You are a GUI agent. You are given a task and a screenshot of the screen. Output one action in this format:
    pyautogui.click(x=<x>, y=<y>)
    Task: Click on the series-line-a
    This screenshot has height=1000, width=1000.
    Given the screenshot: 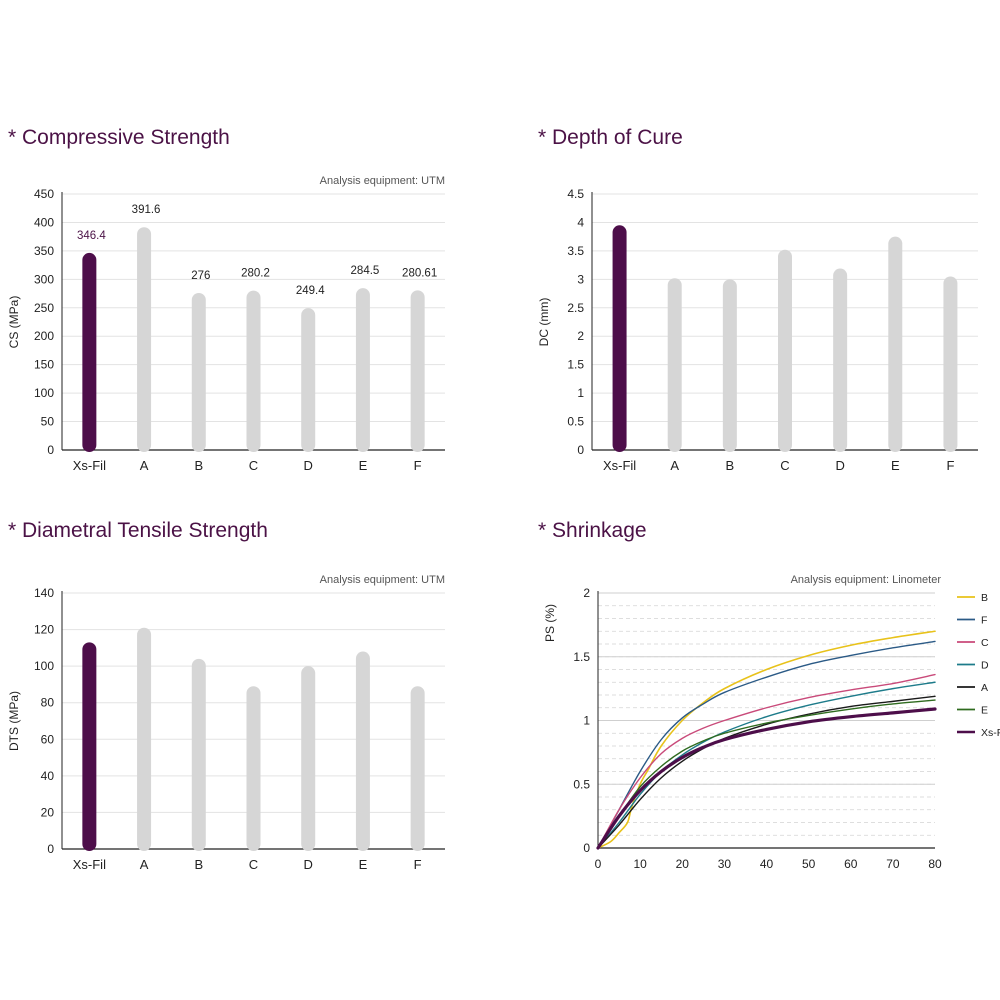 What is the action you would take?
    pyautogui.click(x=766, y=772)
    